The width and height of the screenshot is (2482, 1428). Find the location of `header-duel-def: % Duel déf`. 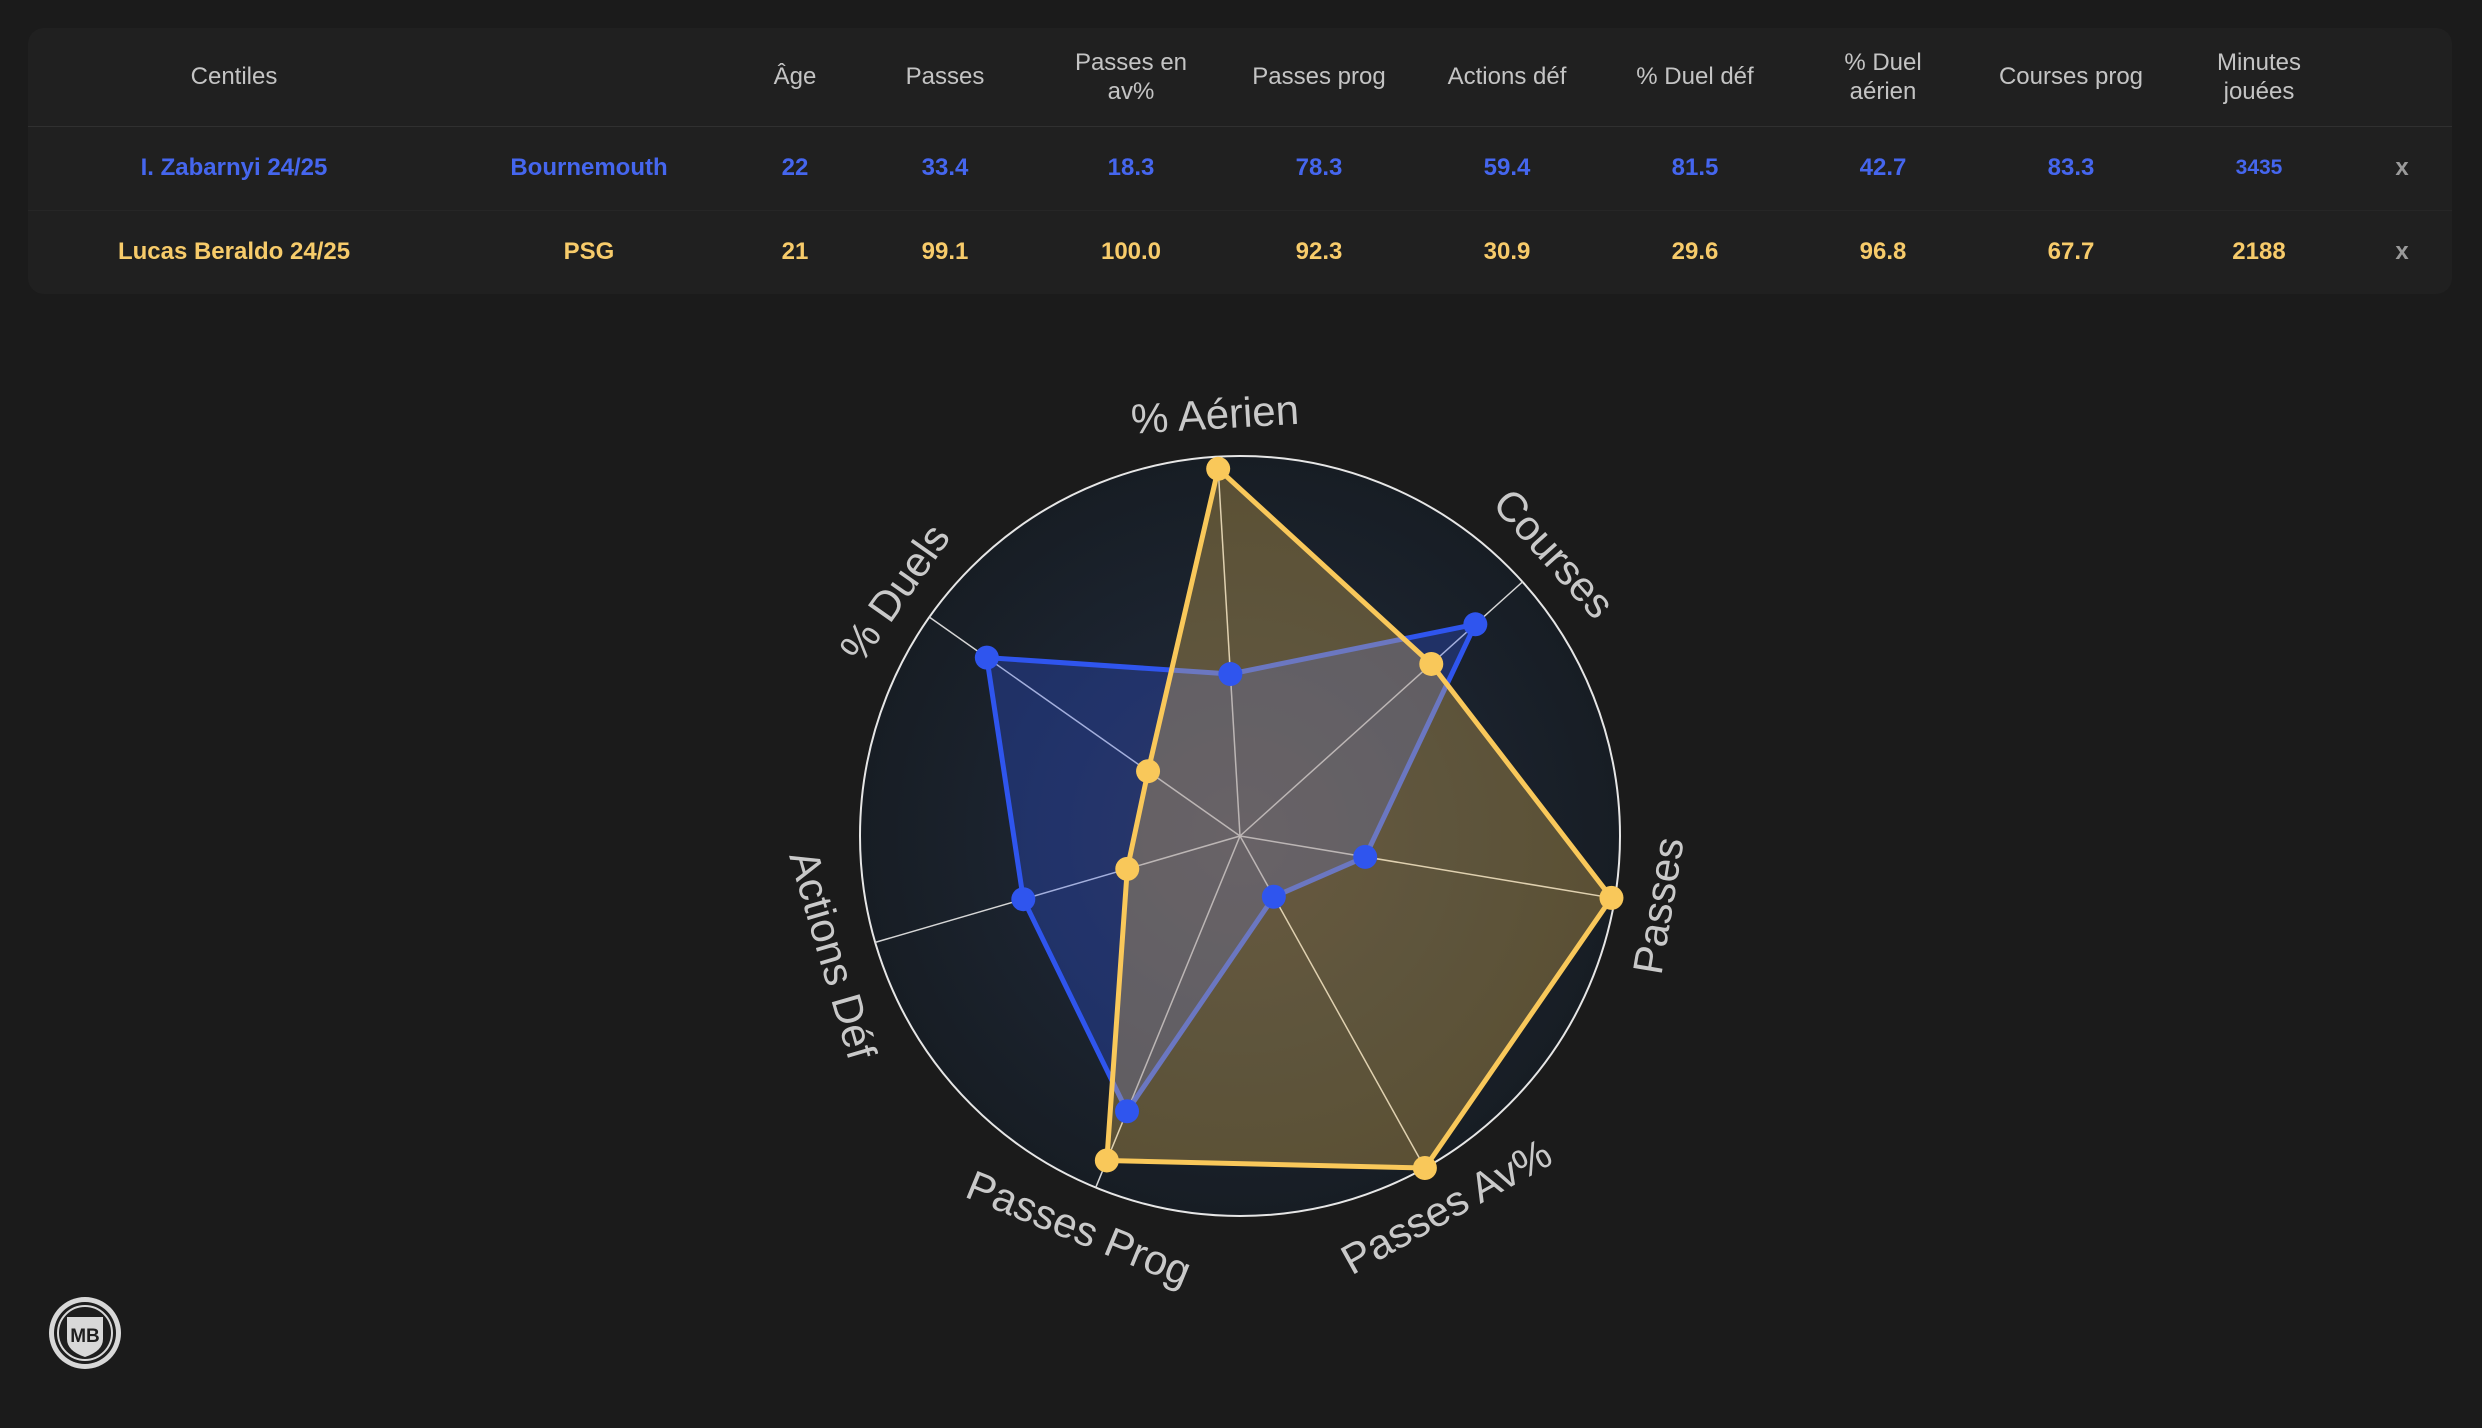

header-duel-def: % Duel déf is located at coordinates (1695, 77).